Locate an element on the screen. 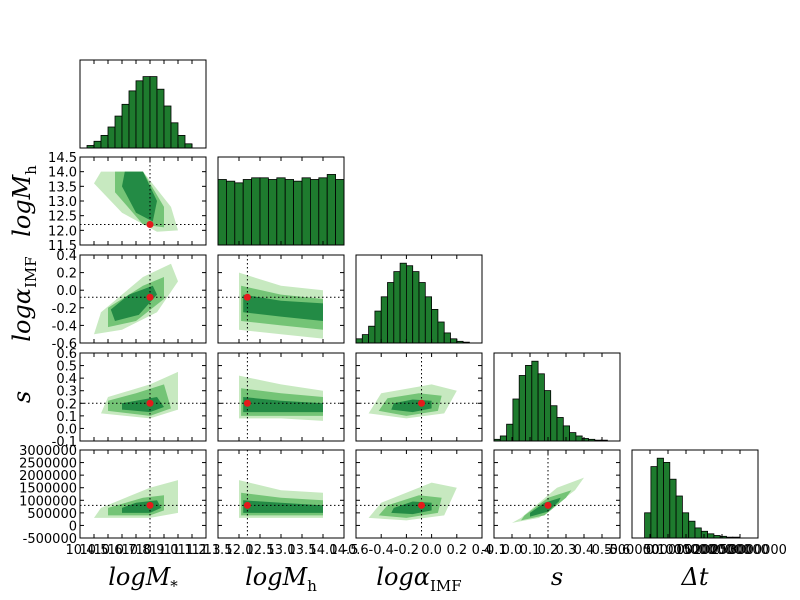 Image resolution: width=800 pixels, height=600 pixels. x-tick-label: 1000000 is located at coordinates (686, 550).